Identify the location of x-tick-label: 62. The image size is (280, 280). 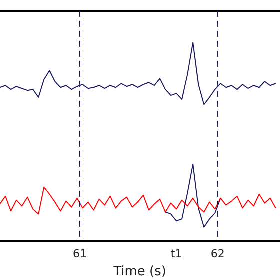
(217, 254).